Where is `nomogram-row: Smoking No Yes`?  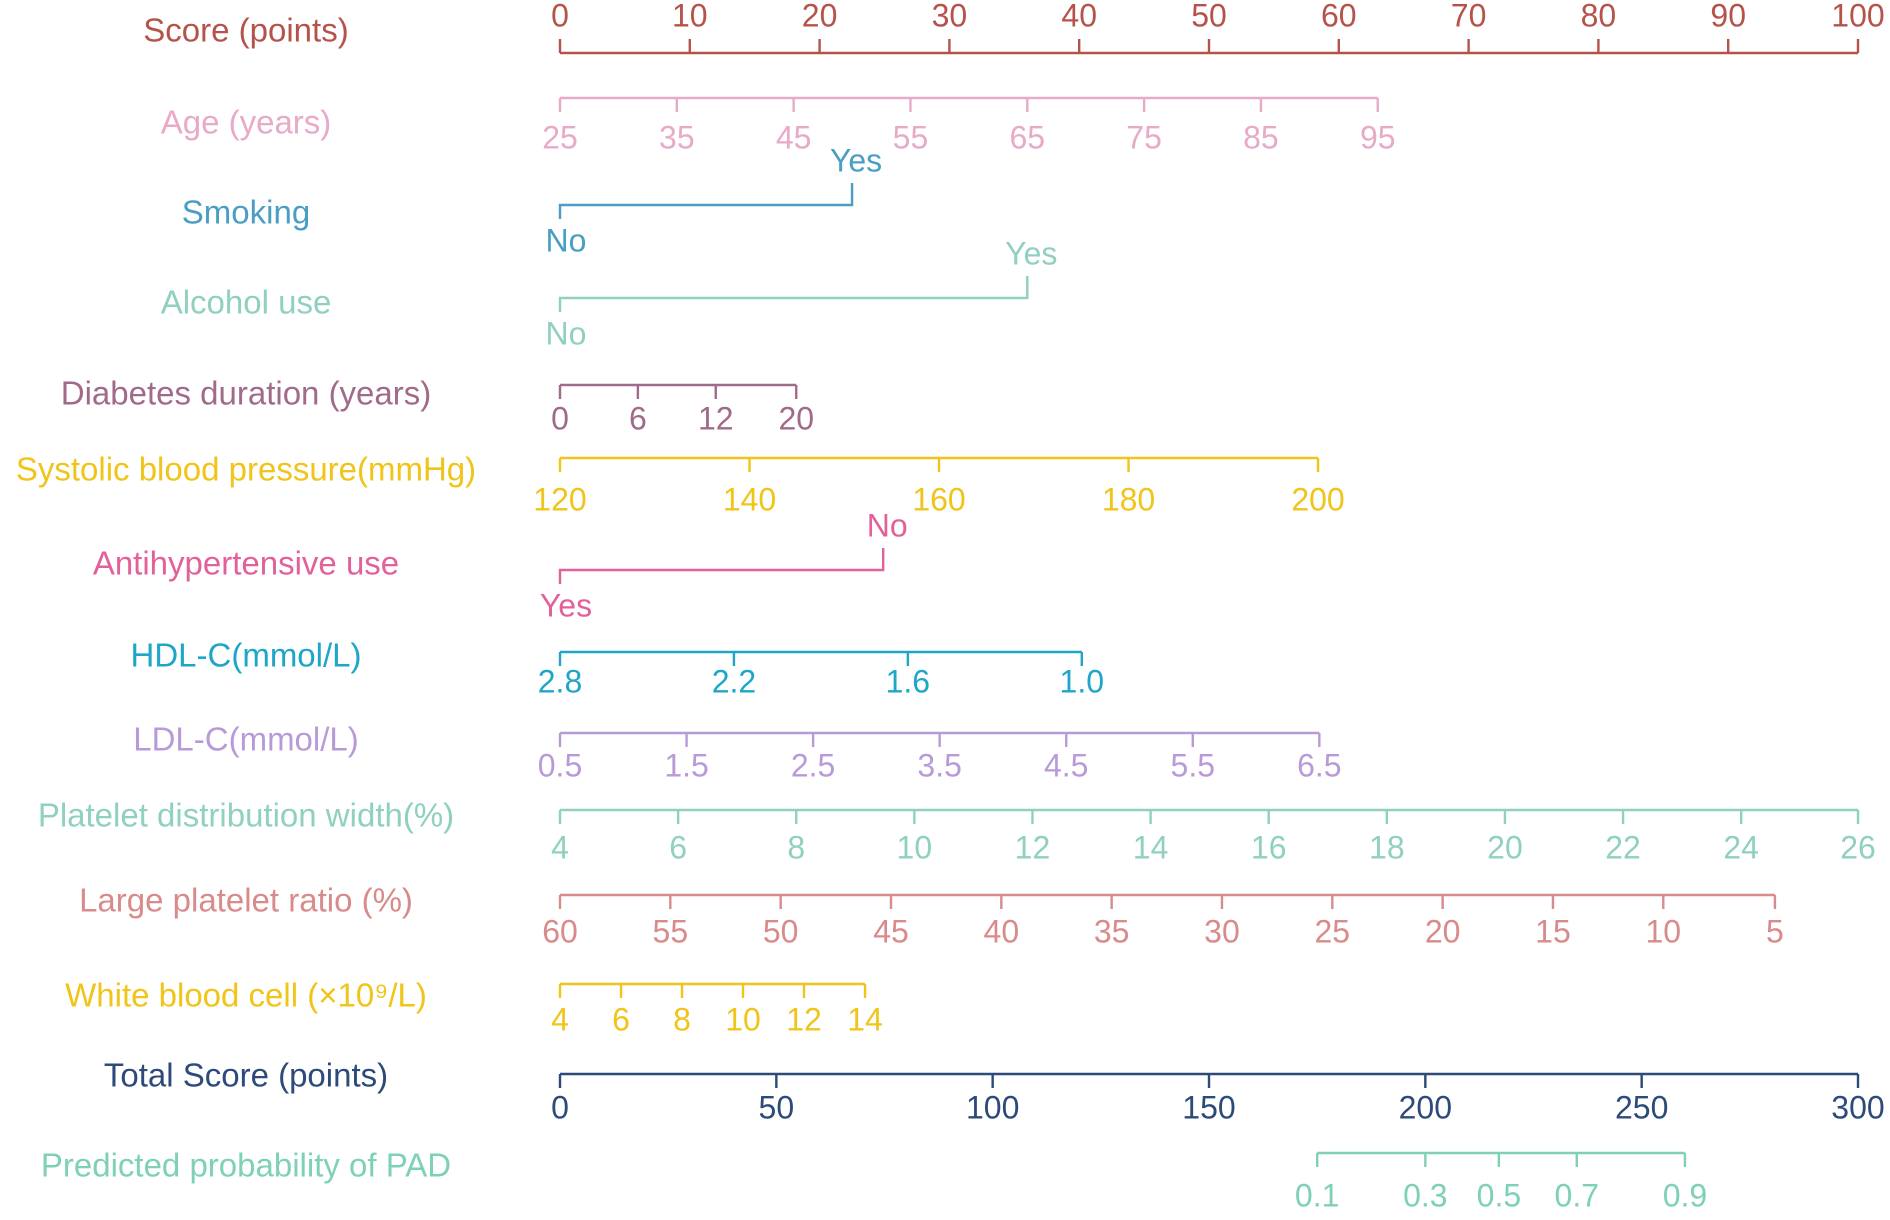
nomogram-row: Smoking No Yes is located at coordinates (532, 200).